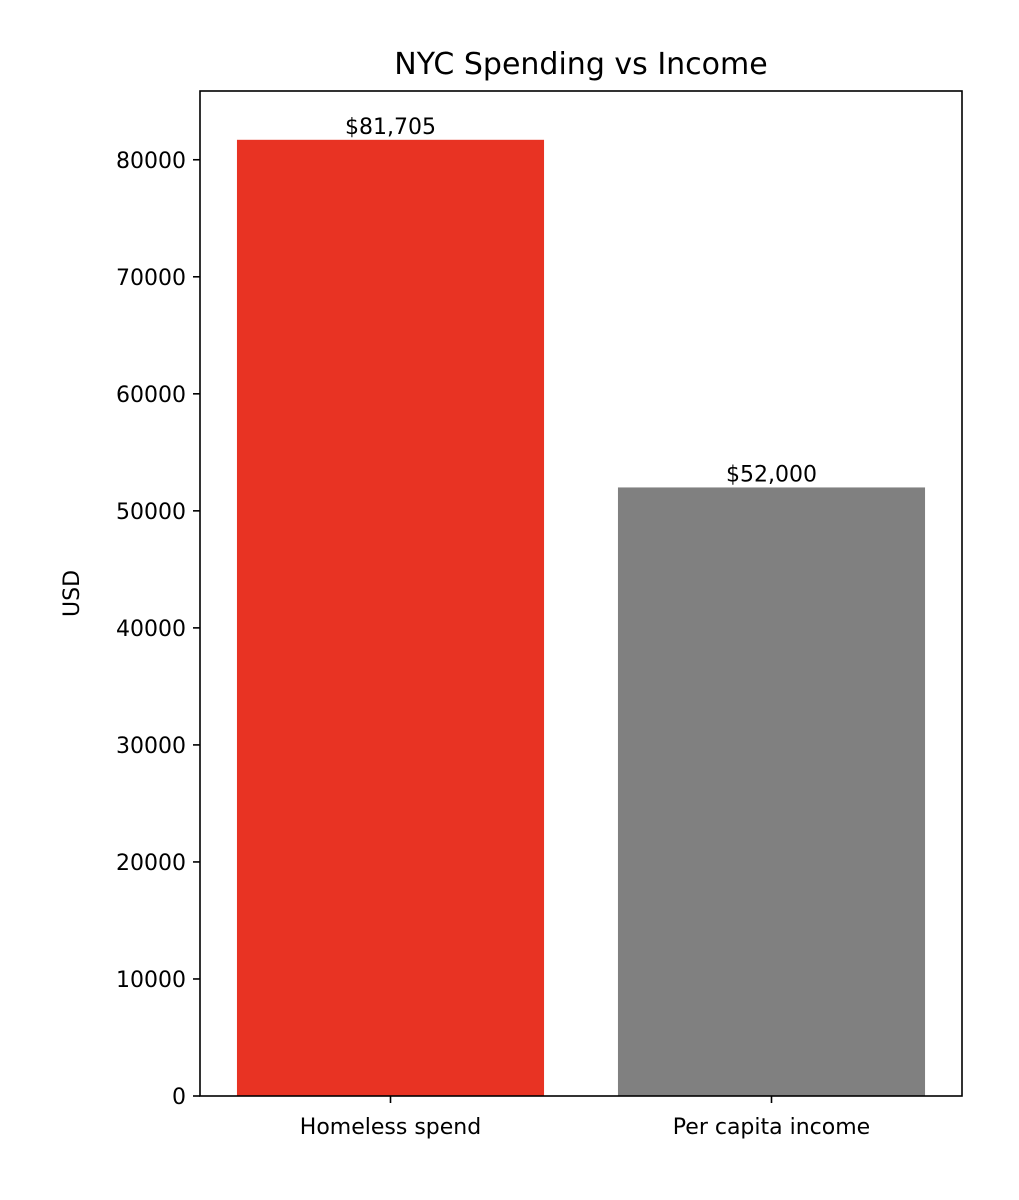 The height and width of the screenshot is (1200, 1019). Describe the element at coordinates (151, 395) in the screenshot. I see `y-tick-label-6: 60000` at that location.